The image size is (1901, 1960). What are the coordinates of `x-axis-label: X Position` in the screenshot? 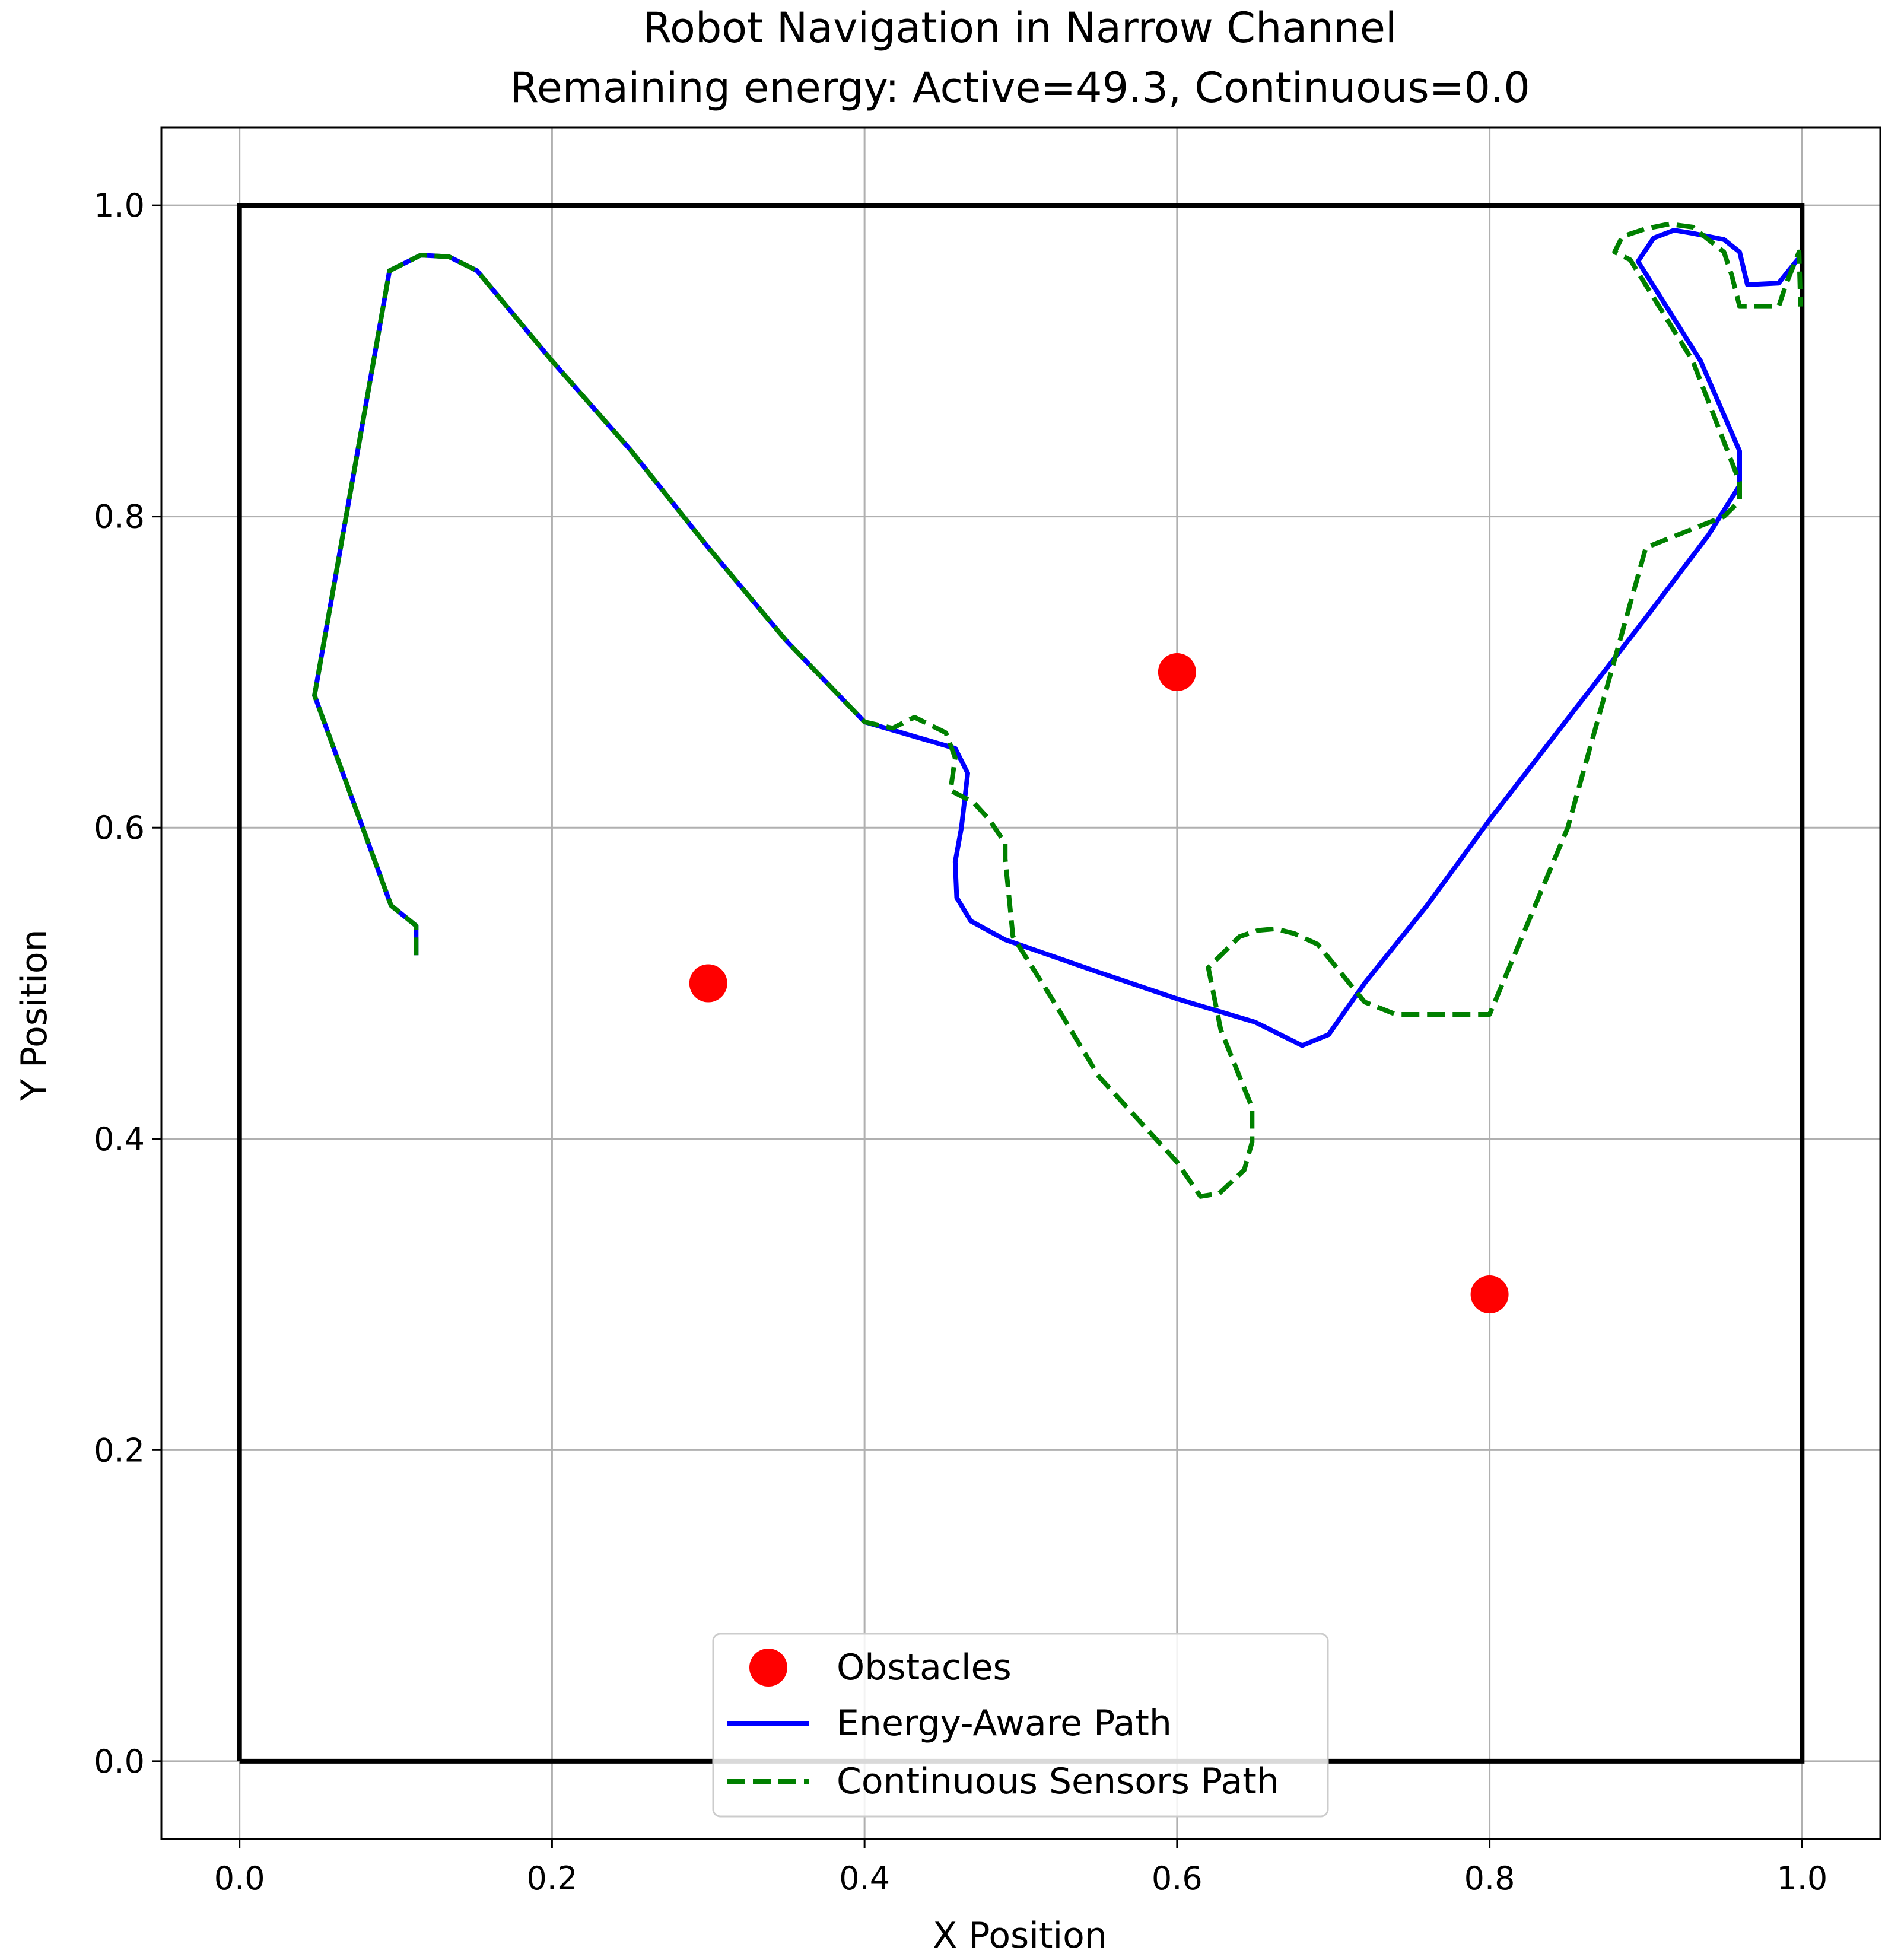 It's located at (1020, 1935).